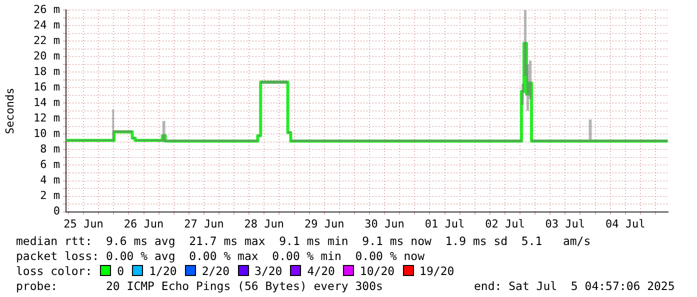 This screenshot has width=697, height=297. What do you see at coordinates (574, 286) in the screenshot?
I see `text: end: Sat Jul 5 04:57:06 2025` at bounding box center [574, 286].